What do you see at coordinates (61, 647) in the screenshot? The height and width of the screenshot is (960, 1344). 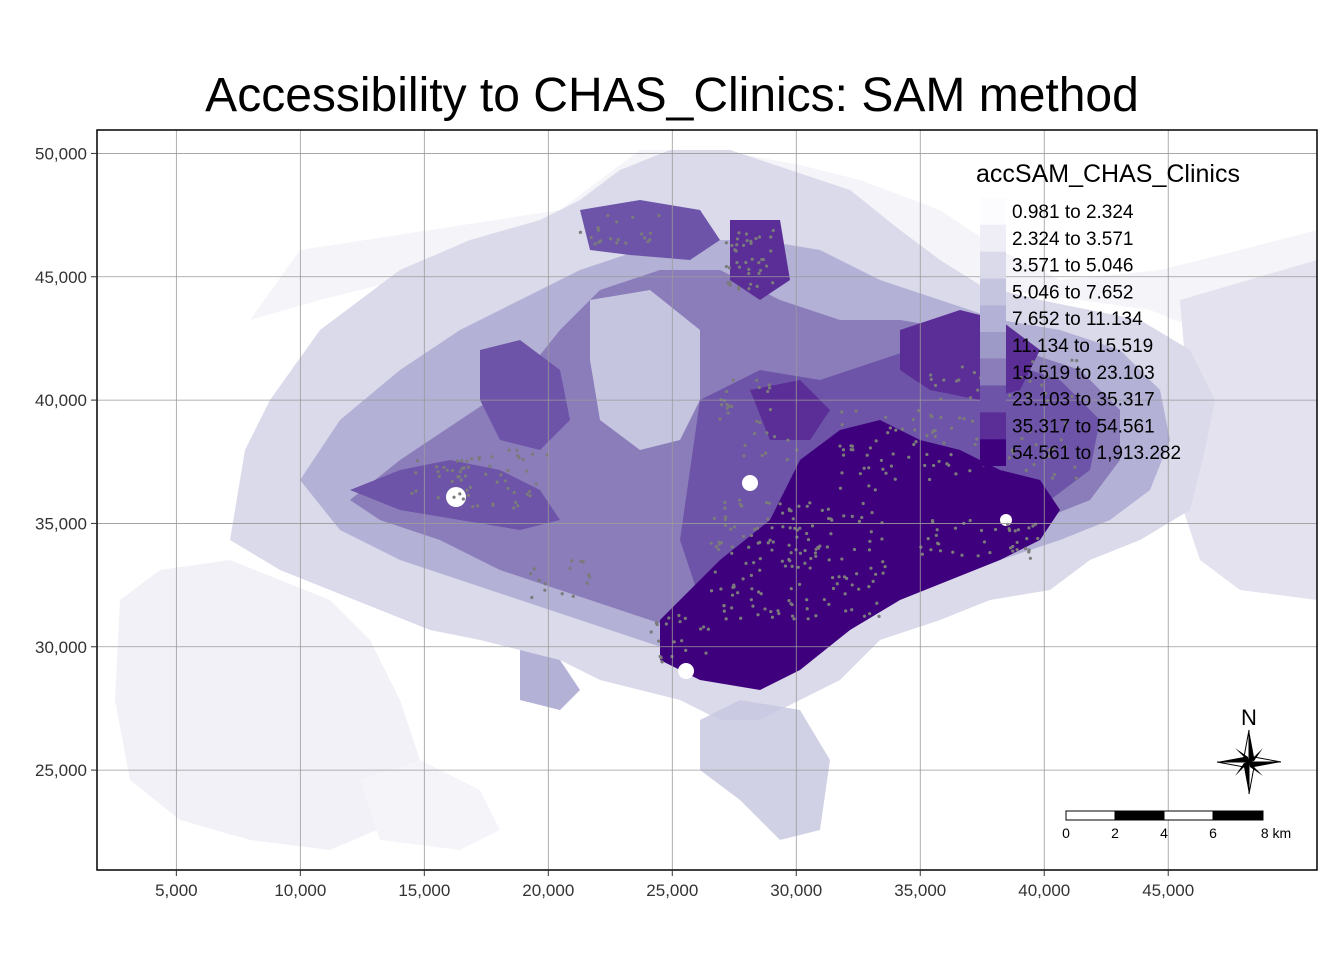 I see `y-tick-label: 30,000` at bounding box center [61, 647].